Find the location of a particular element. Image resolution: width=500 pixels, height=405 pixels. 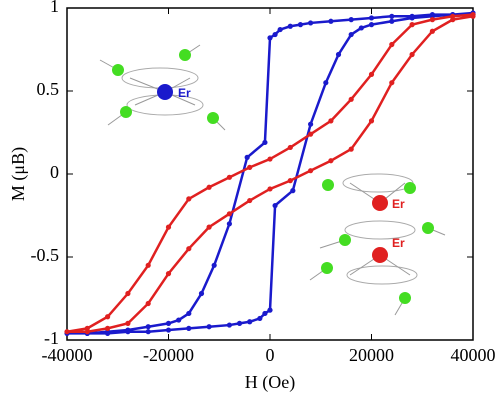

y-tick-label: -0.5 is located at coordinates (45, 255).